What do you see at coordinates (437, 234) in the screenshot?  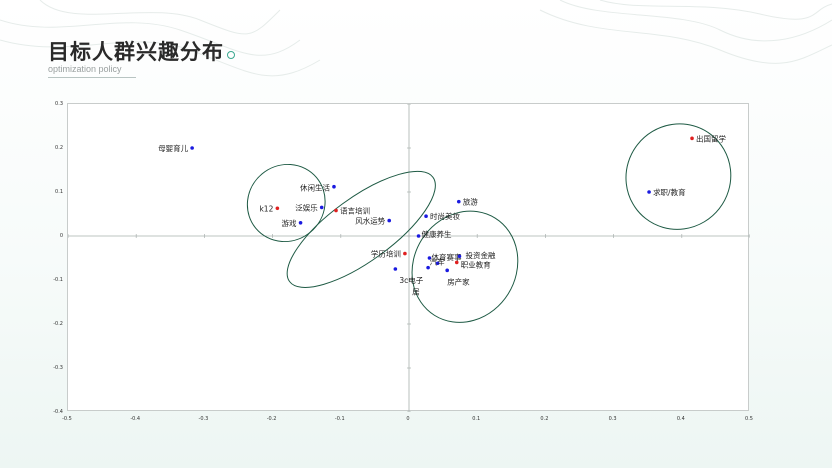 I see `point-label: 健康养生` at bounding box center [437, 234].